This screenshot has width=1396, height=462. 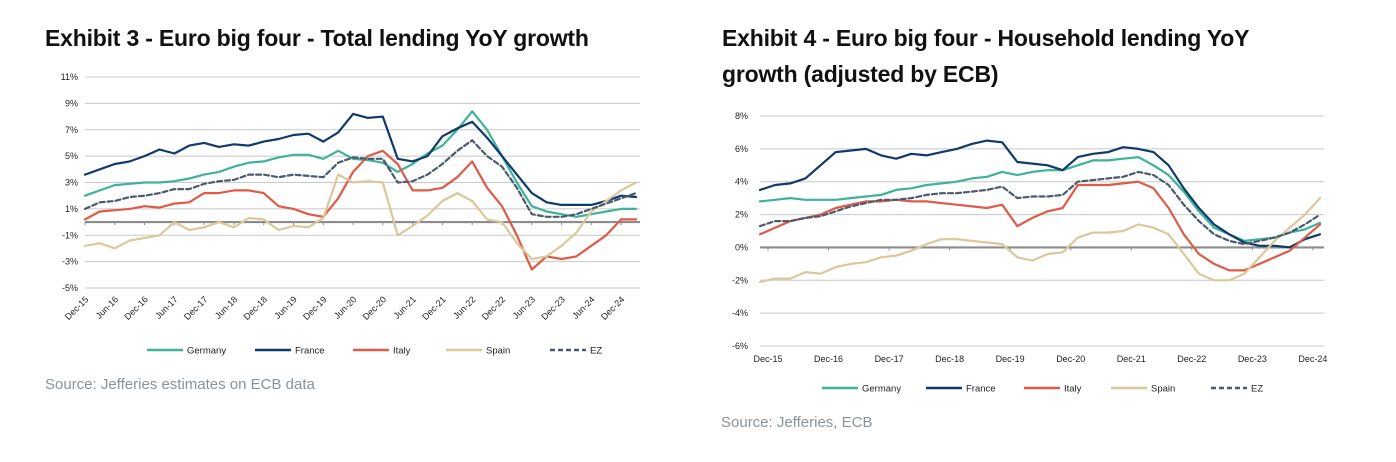 What do you see at coordinates (70, 288) in the screenshot?
I see `y-tick-label: -5%` at bounding box center [70, 288].